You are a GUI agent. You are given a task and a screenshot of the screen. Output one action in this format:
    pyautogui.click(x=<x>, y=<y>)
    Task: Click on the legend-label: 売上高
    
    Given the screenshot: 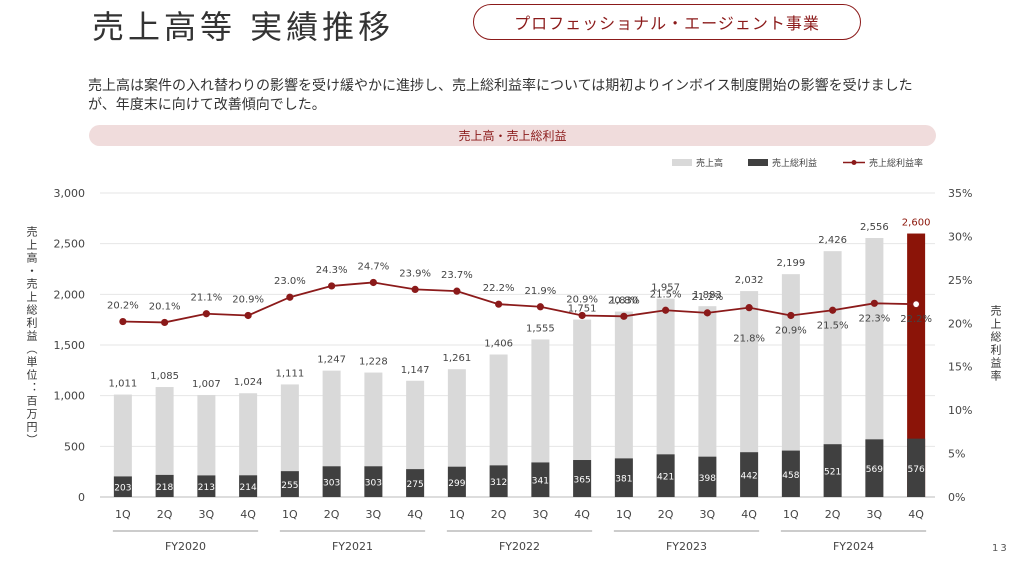 What is the action you would take?
    pyautogui.click(x=709, y=163)
    